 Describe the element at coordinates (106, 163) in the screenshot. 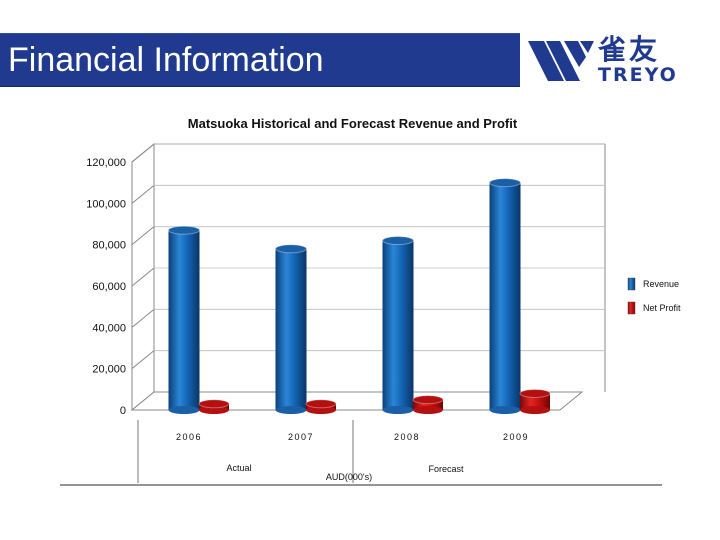

I see `y-tick-label: 120,000` at that location.